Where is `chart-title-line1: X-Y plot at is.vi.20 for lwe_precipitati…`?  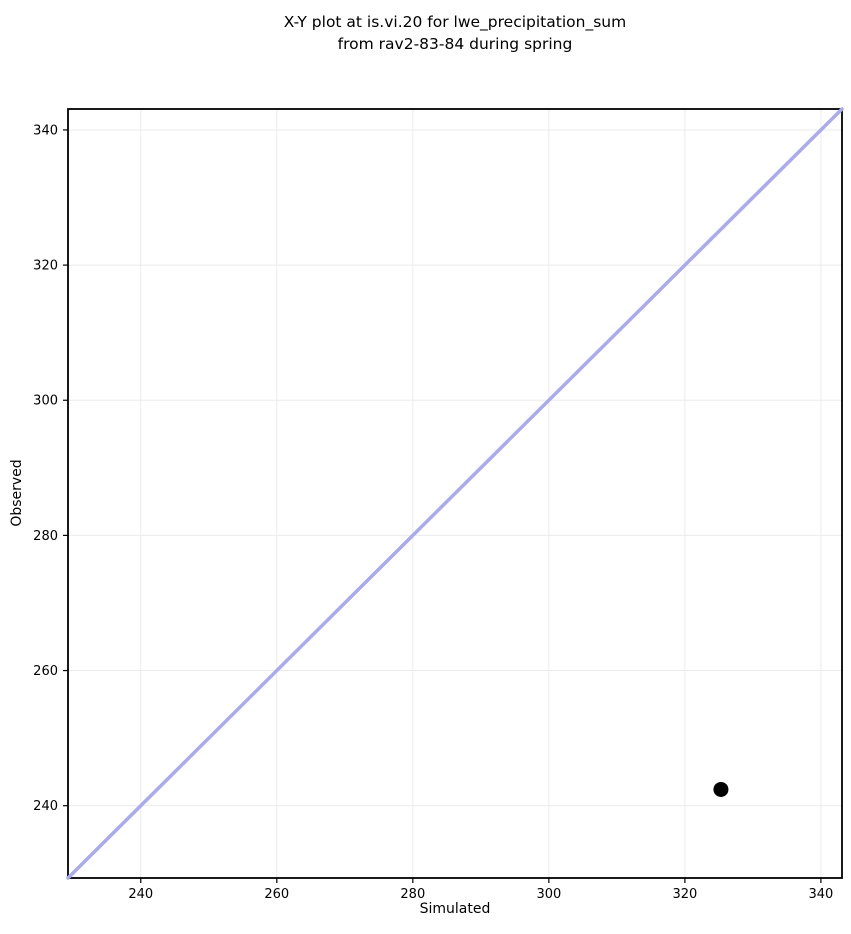
chart-title-line1: X-Y plot at is.vi.20 for lwe_precipitati… is located at coordinates (455, 22).